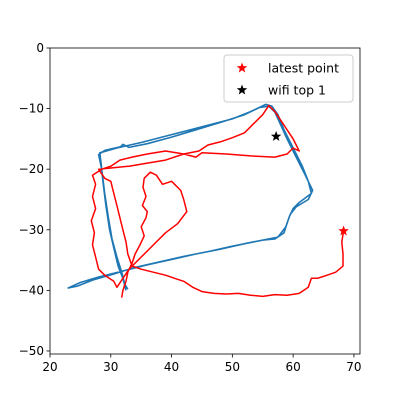 This screenshot has width=400, height=400. I want to click on x-tick-label: 60, so click(292, 367).